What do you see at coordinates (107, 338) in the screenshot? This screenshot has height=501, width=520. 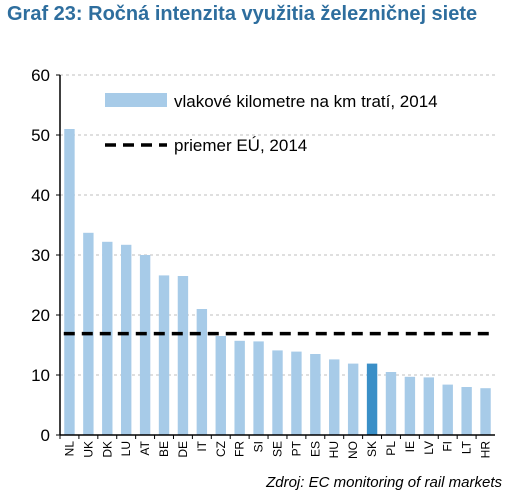 I see `bar-dk` at bounding box center [107, 338].